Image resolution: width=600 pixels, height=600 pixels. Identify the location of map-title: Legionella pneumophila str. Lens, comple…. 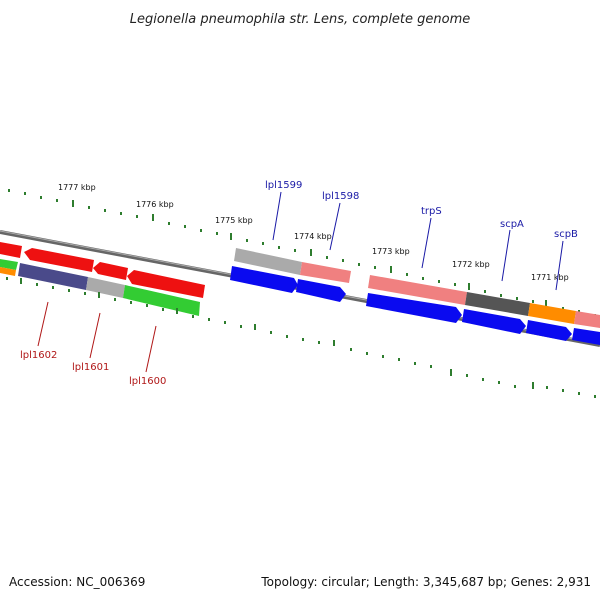
(300, 19).